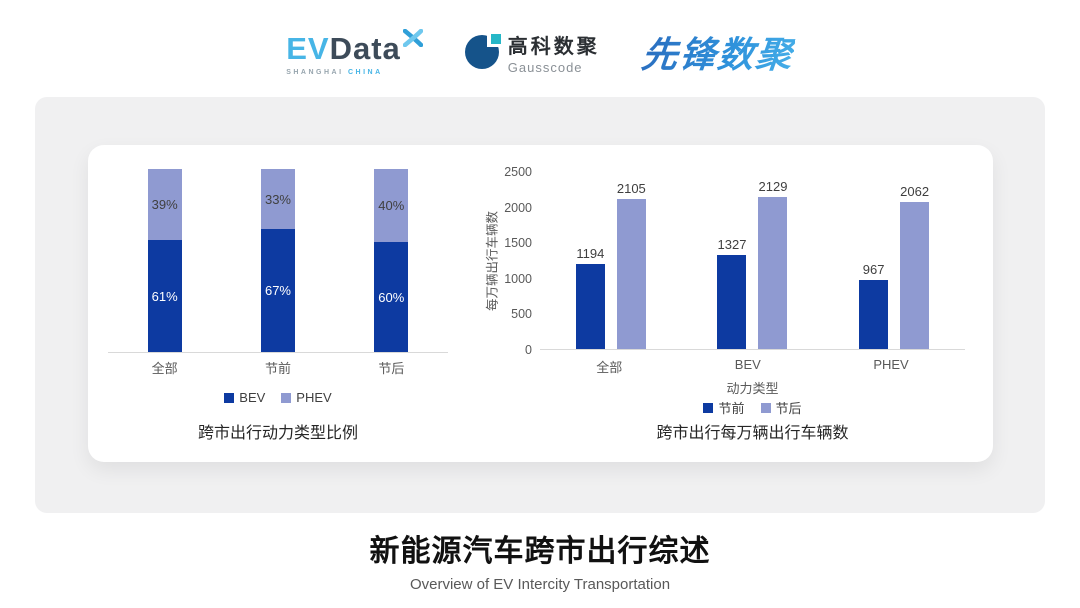  Describe the element at coordinates (391, 206) in the screenshot. I see `segment-PHEV-节后: 40%` at that location.